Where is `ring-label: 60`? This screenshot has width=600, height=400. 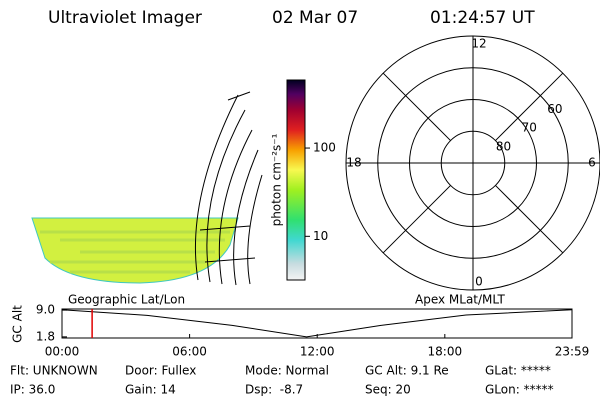
ring-label: 60 is located at coordinates (554, 109).